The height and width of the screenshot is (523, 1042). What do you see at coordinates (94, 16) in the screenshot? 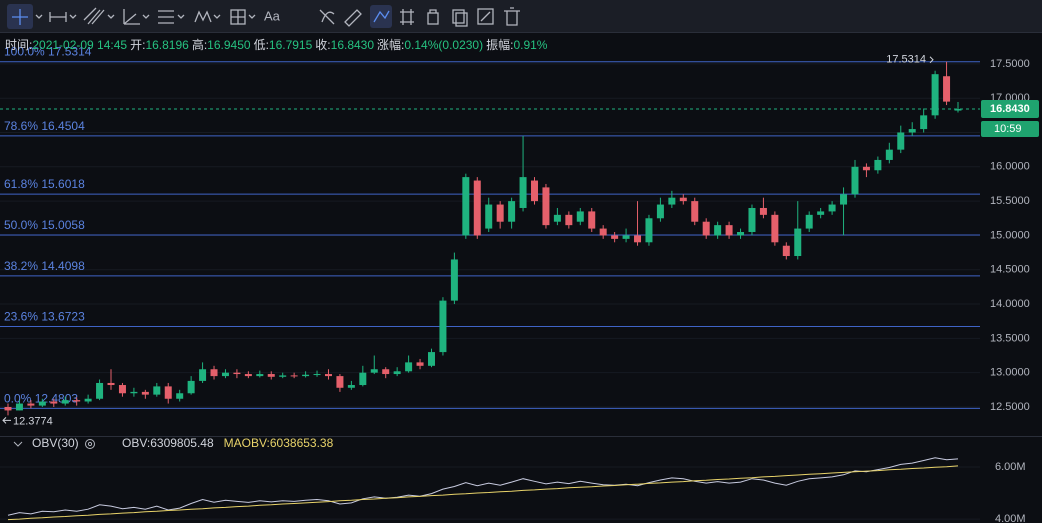
I see `parallel-channel-tool` at bounding box center [94, 16].